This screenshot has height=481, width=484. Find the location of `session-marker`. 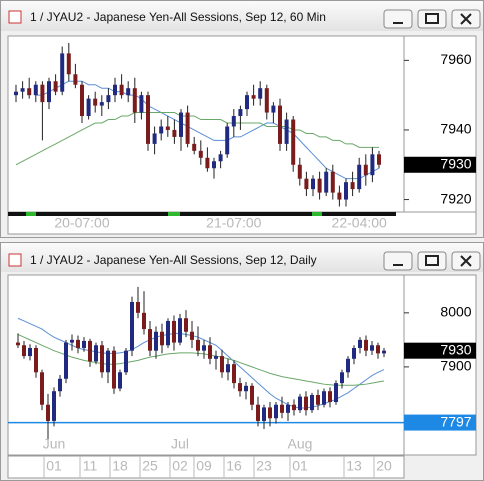

session-marker is located at coordinates (31, 214).